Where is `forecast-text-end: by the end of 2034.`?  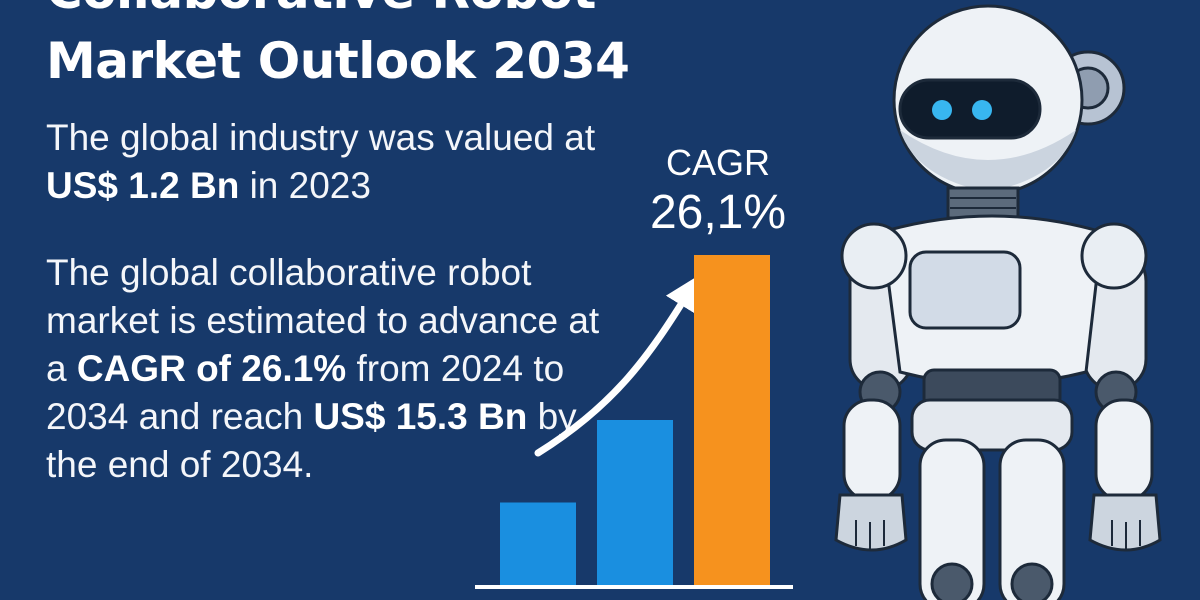
forecast-text-end: by the end of 2034. is located at coordinates (311, 440).